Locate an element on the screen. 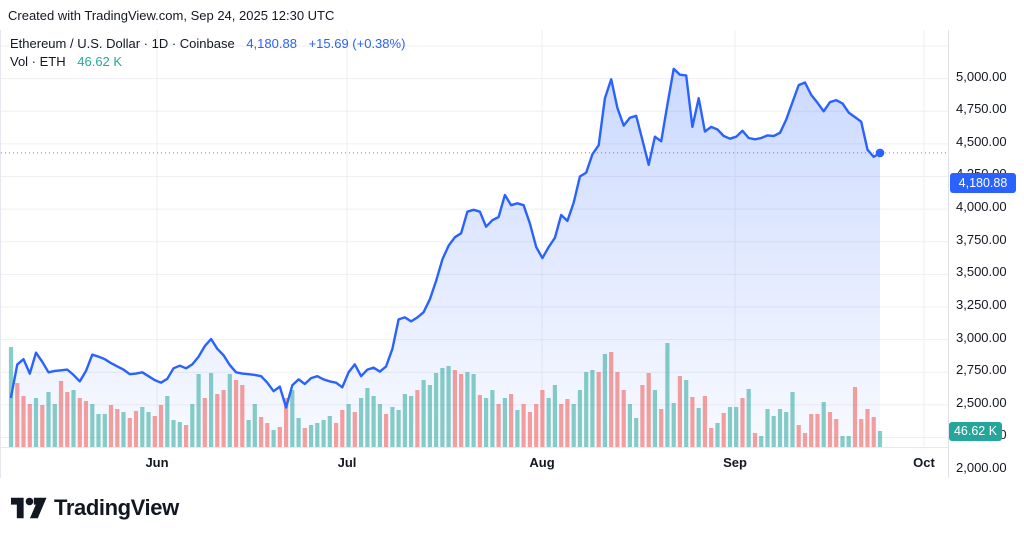 The width and height of the screenshot is (1024, 539). legend-volume-row: Vol · ETH 46.62 K is located at coordinates (207, 61).